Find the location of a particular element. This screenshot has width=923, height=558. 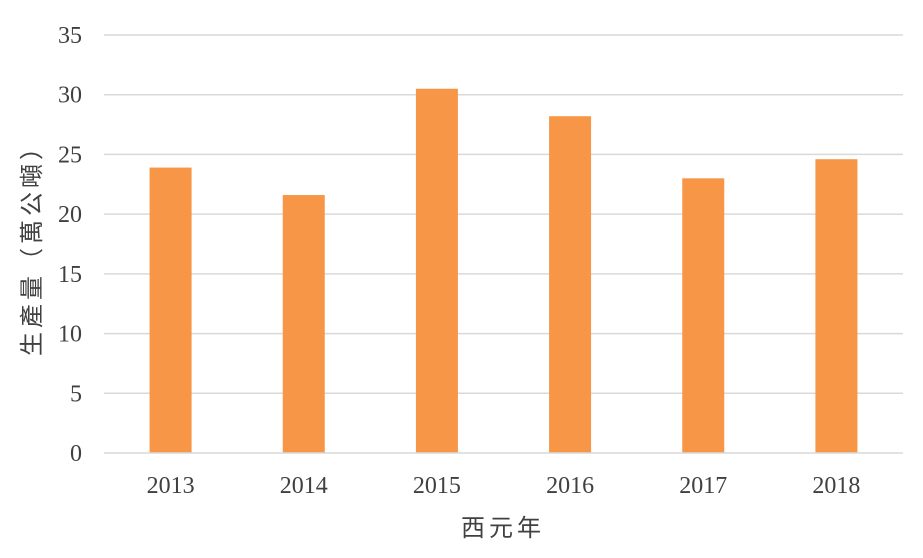

x-tick-label: 2016 is located at coordinates (570, 486).